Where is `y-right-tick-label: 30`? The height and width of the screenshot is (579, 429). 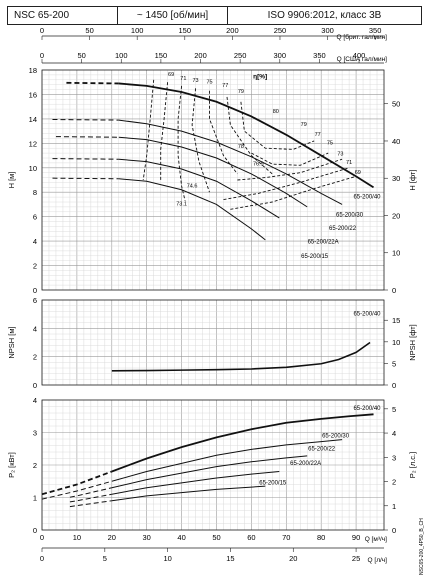
y-right-tick-label: 30 is located at coordinates (396, 178).